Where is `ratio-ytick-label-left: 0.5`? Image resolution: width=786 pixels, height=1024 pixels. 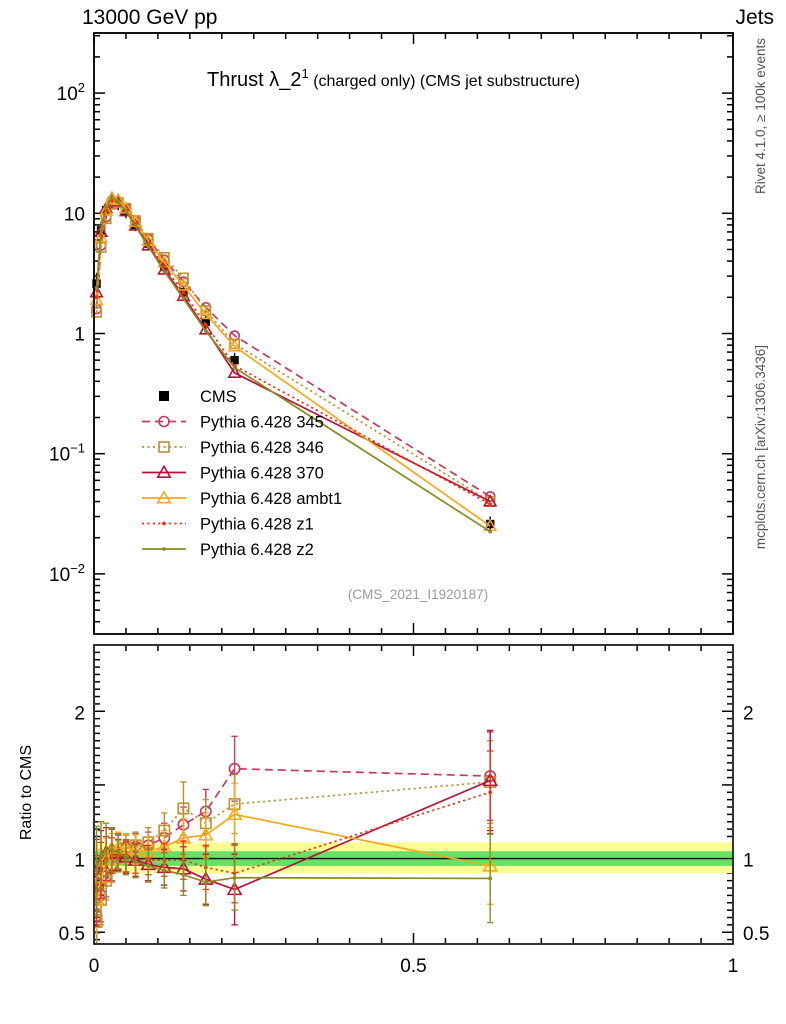 ratio-ytick-label-left: 0.5 is located at coordinates (72, 934).